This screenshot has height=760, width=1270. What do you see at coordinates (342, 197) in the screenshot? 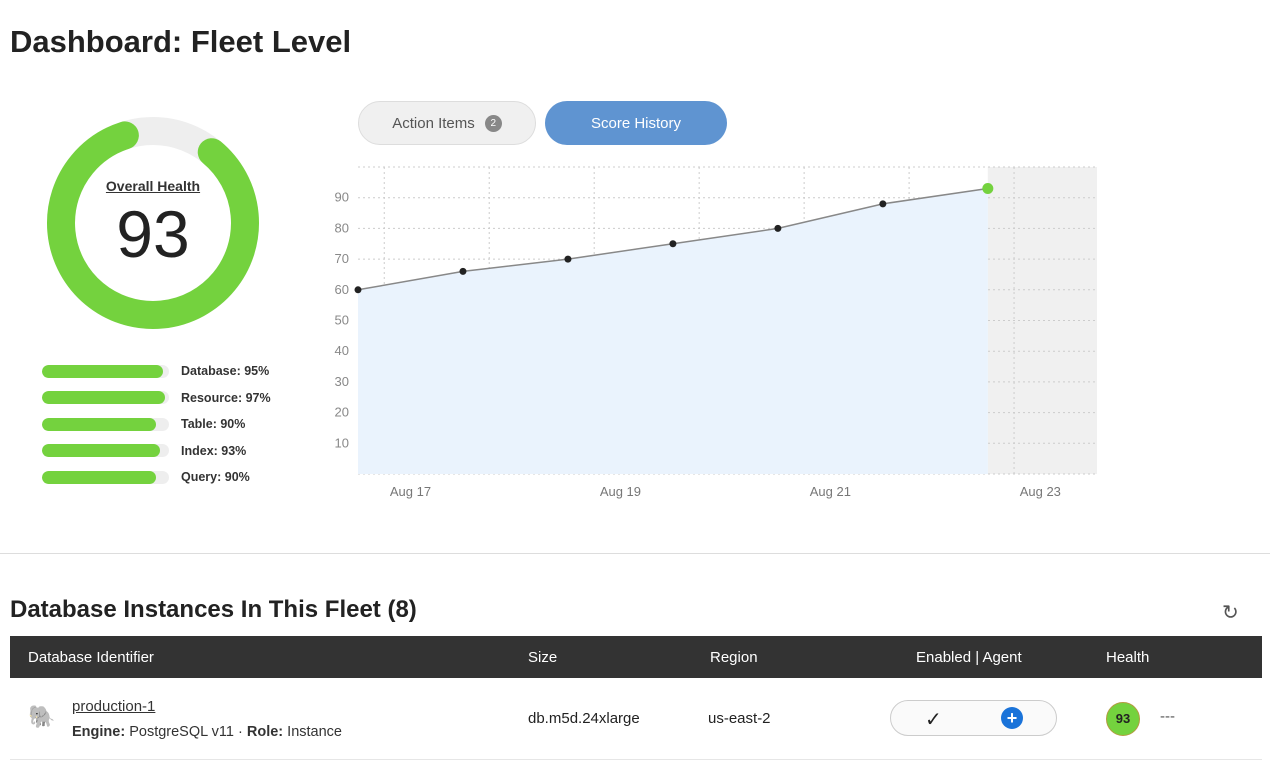
I see `y-tick-label: 90` at bounding box center [342, 197].